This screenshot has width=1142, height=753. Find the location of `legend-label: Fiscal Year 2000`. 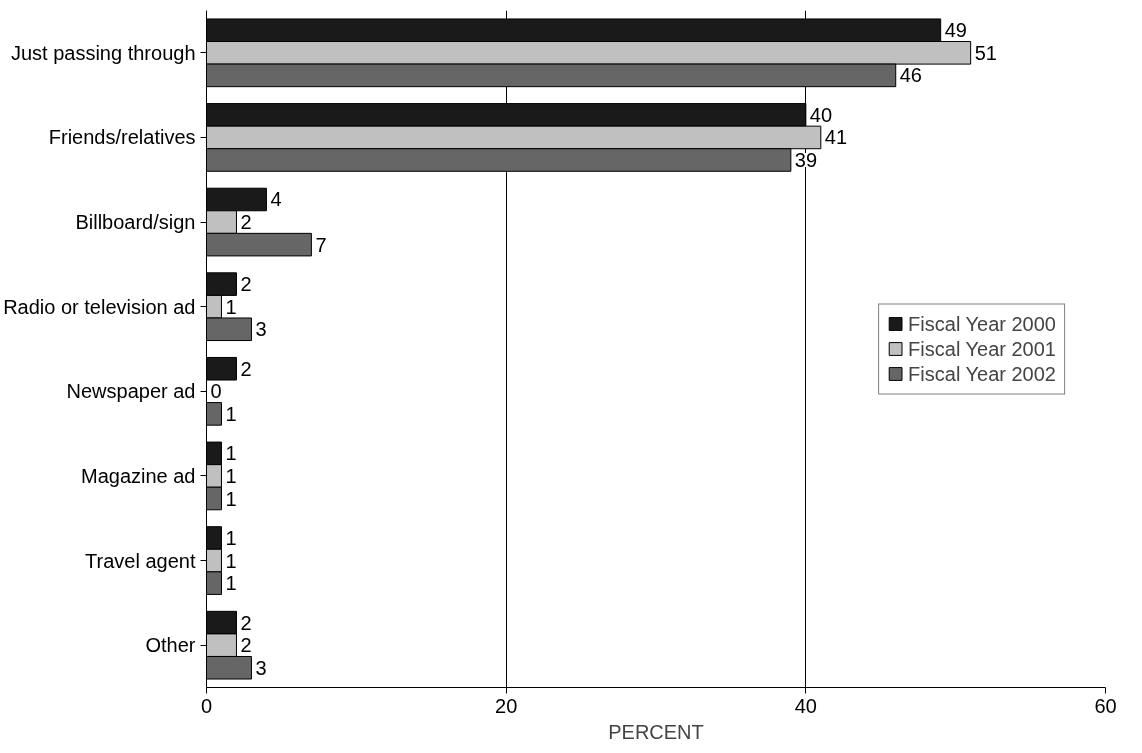

legend-label: Fiscal Year 2000 is located at coordinates (982, 323).